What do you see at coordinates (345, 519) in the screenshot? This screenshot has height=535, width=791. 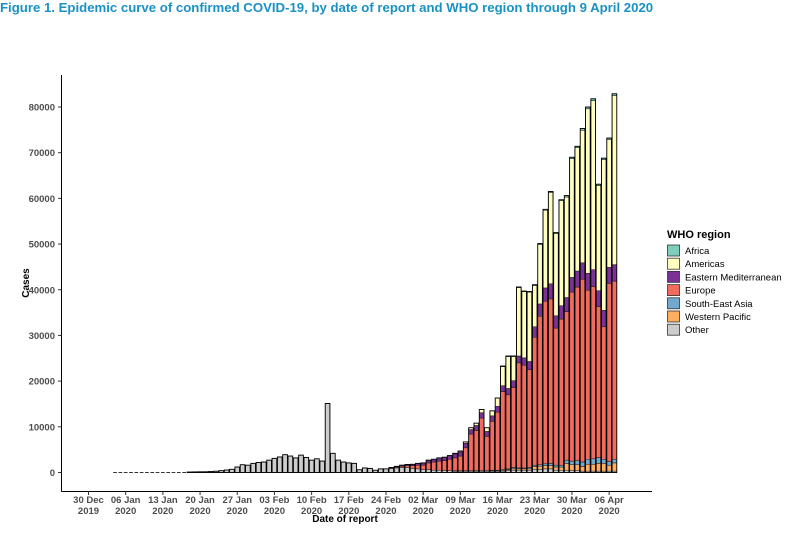 I see `x-axis-title: Date of report` at bounding box center [345, 519].